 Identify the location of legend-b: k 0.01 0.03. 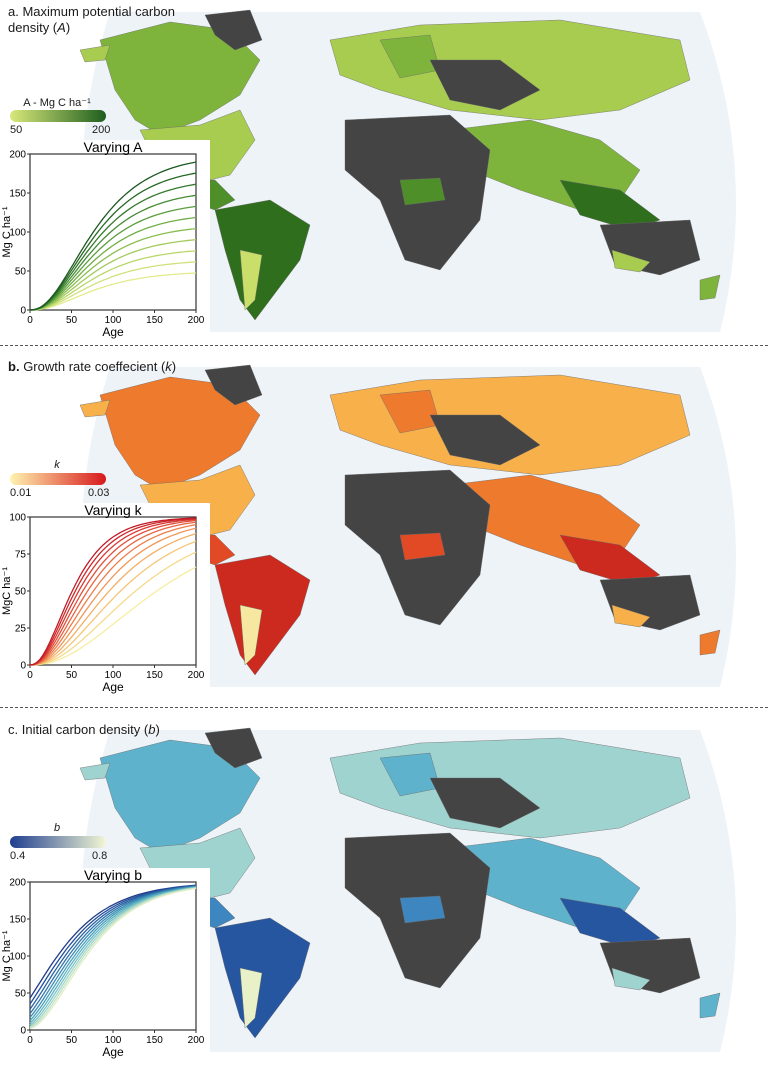
(59, 481).